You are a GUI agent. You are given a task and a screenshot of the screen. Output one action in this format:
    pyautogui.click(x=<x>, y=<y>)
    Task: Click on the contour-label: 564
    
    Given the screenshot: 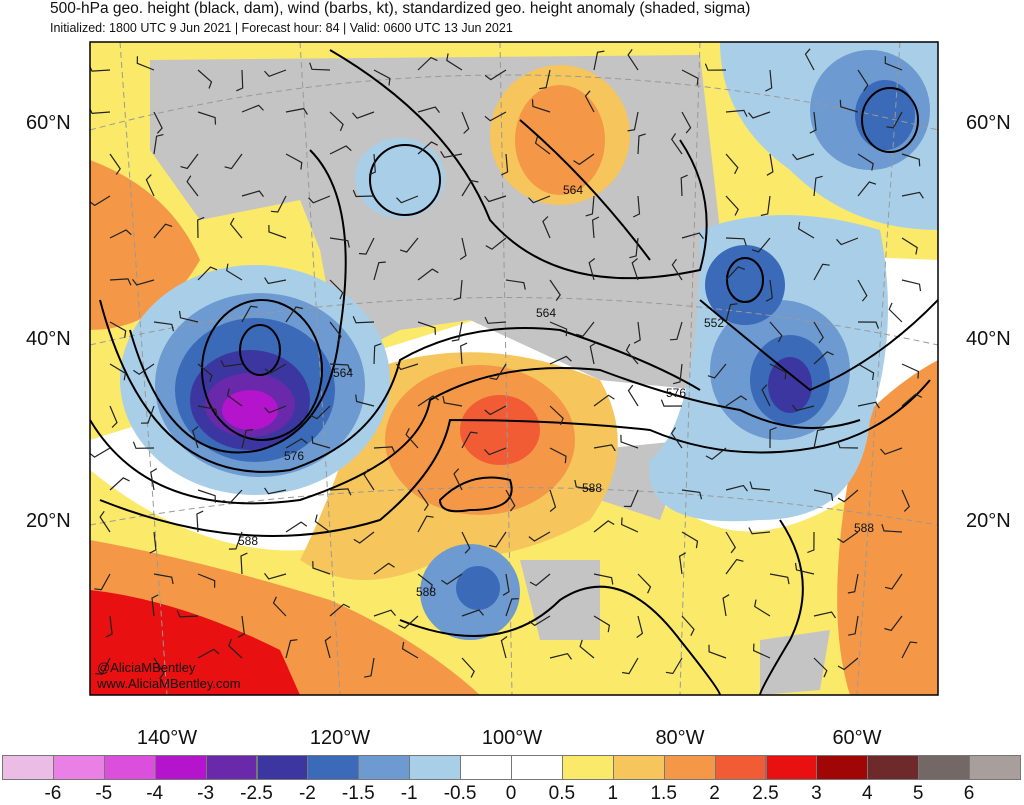 What is the action you would take?
    pyautogui.click(x=343, y=373)
    